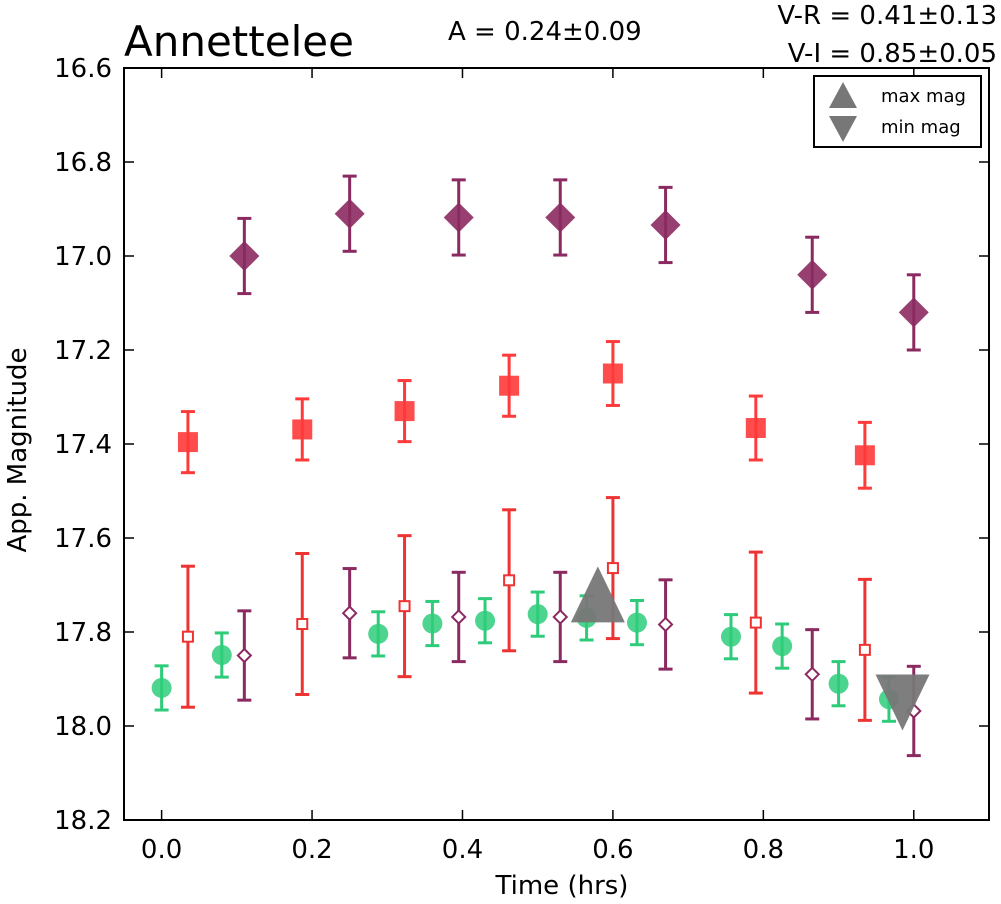 The width and height of the screenshot is (1001, 904). Describe the element at coordinates (239, 41) in the screenshot. I see `chart-title: Annettelee` at that location.